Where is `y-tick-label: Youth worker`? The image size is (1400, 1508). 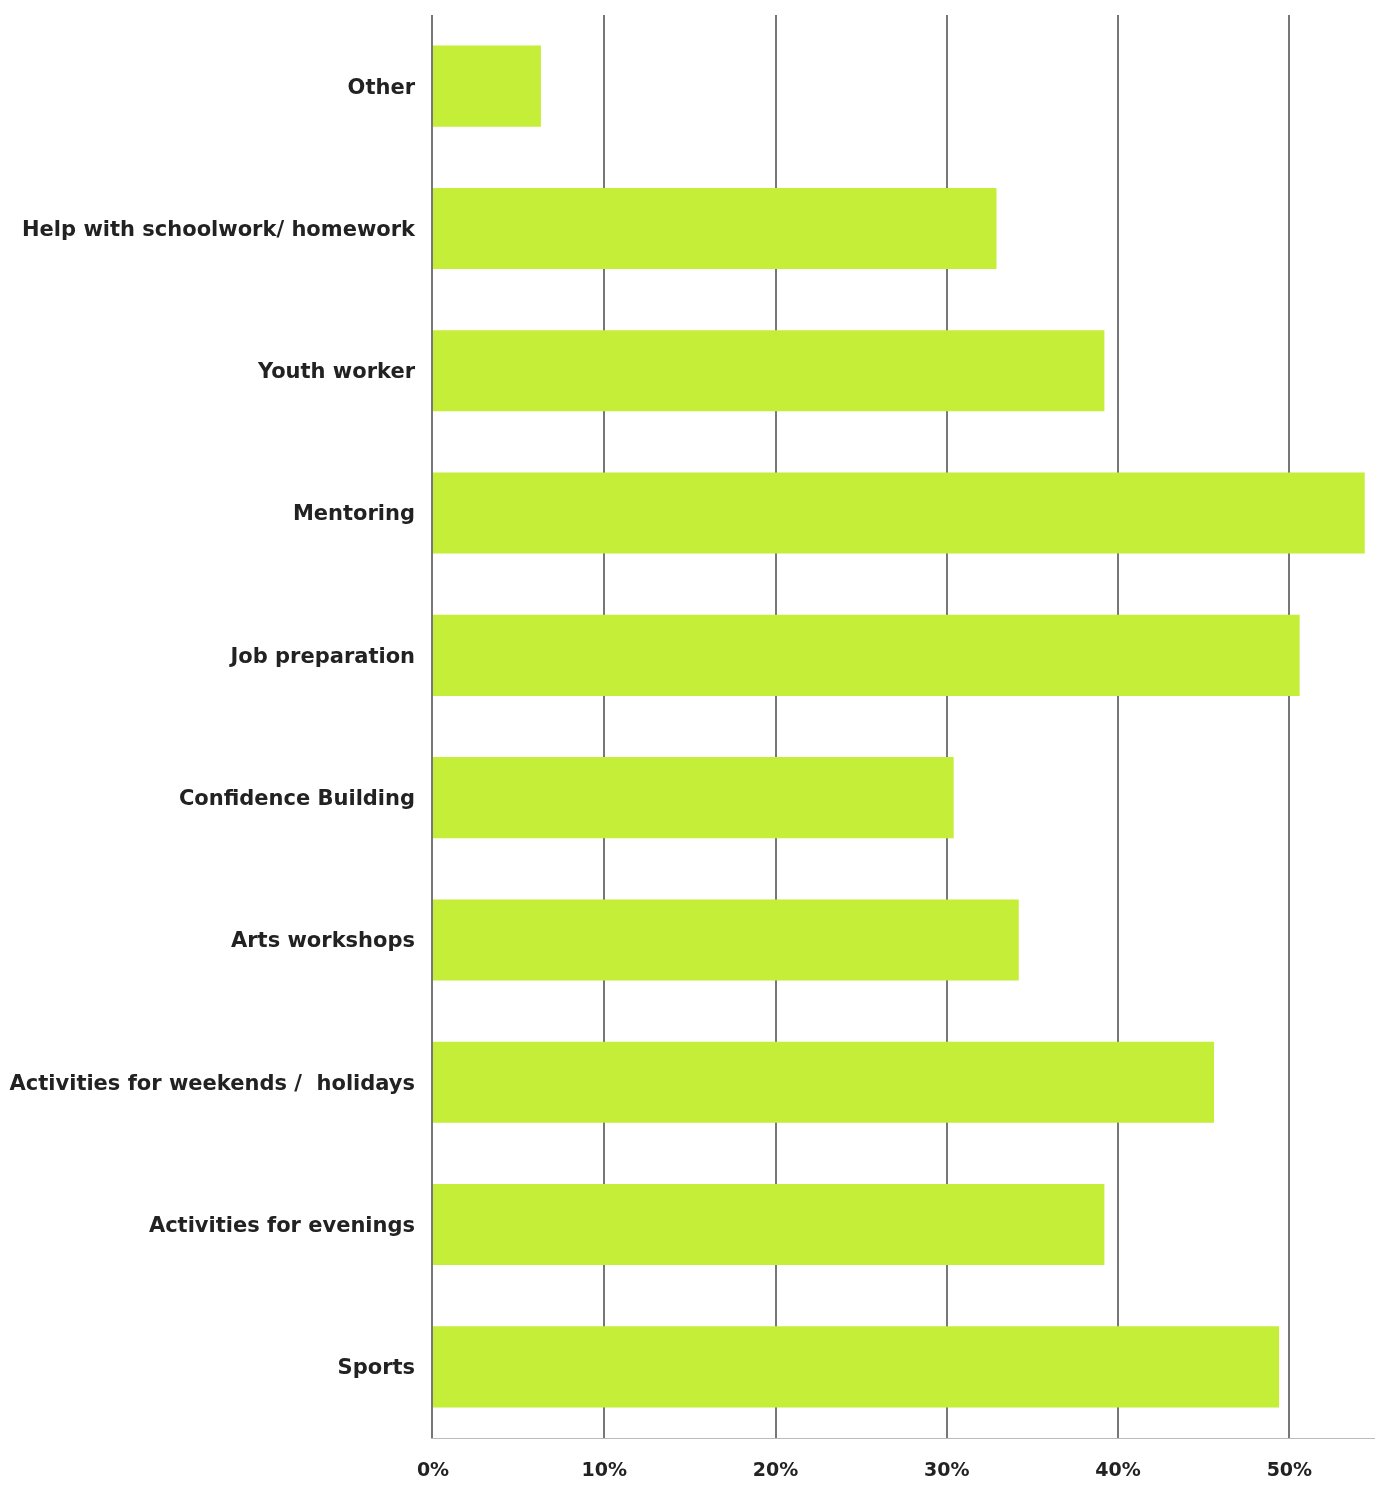 y-tick-label: Youth worker is located at coordinates (336, 371).